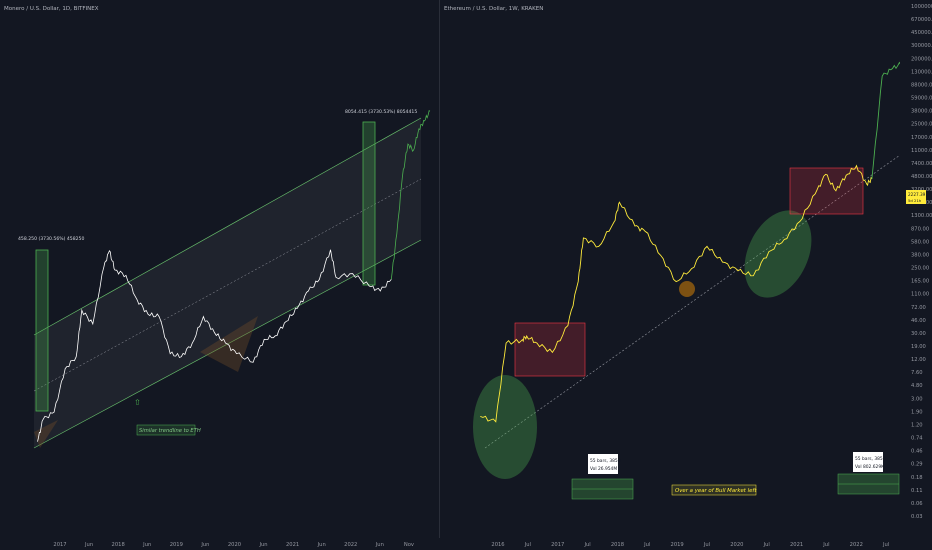 This screenshot has height=550, width=932. I want to click on right-chart-title: Ethereum / U.S. Dollar, 1W, KRAKEN, so click(493, 9).